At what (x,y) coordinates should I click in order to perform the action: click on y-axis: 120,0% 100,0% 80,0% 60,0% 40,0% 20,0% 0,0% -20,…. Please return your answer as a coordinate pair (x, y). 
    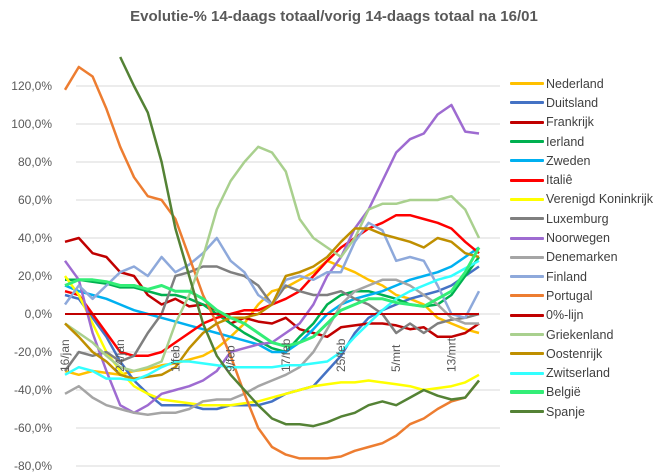
    Looking at the image, I should click on (31, 276).